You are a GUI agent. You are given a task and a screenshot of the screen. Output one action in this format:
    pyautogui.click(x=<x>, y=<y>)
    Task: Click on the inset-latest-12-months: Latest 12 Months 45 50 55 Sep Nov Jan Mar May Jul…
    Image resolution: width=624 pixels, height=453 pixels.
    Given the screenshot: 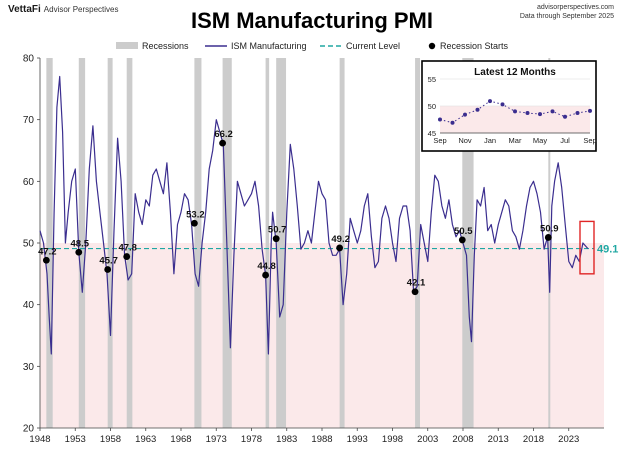 What is the action you would take?
    pyautogui.click(x=509, y=106)
    